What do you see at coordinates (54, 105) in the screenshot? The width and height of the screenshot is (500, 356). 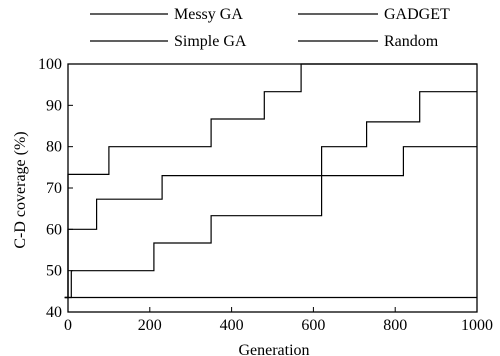 I see `y-tick-label: 90` at bounding box center [54, 105].